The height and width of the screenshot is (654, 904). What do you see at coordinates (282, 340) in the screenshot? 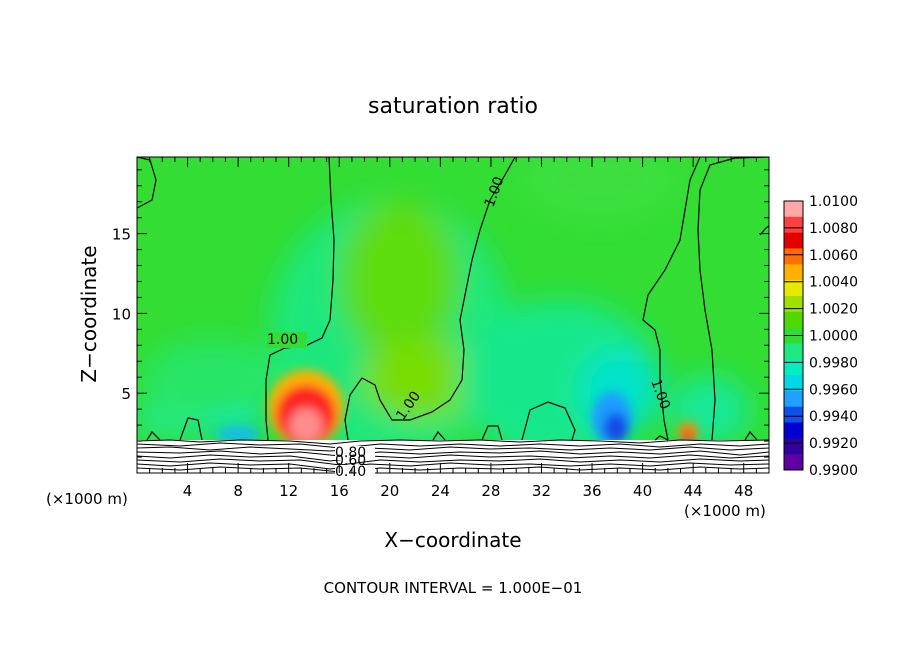
I see `contour-label: 1.00` at bounding box center [282, 340].